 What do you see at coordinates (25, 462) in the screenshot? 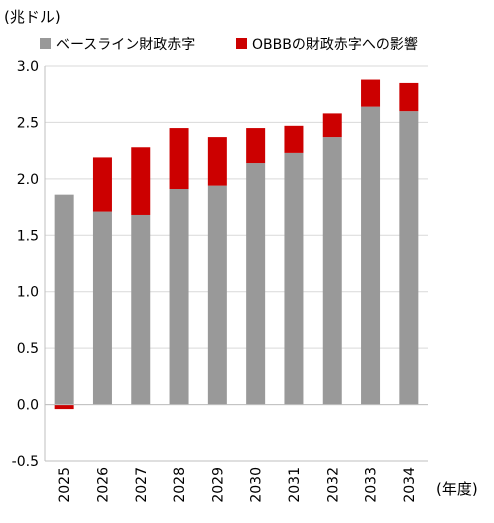
I see `y-tick-label: -0.5` at bounding box center [25, 462].